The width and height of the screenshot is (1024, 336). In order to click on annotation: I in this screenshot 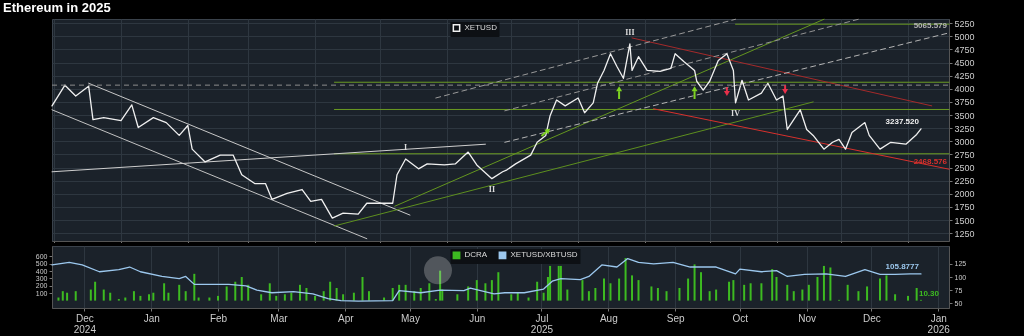, I will do `click(406, 148)`.